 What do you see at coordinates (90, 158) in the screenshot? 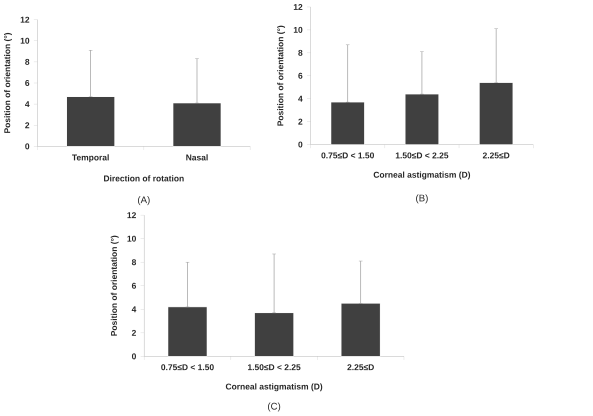
I see `x-tick-label: Temporal` at bounding box center [90, 158].